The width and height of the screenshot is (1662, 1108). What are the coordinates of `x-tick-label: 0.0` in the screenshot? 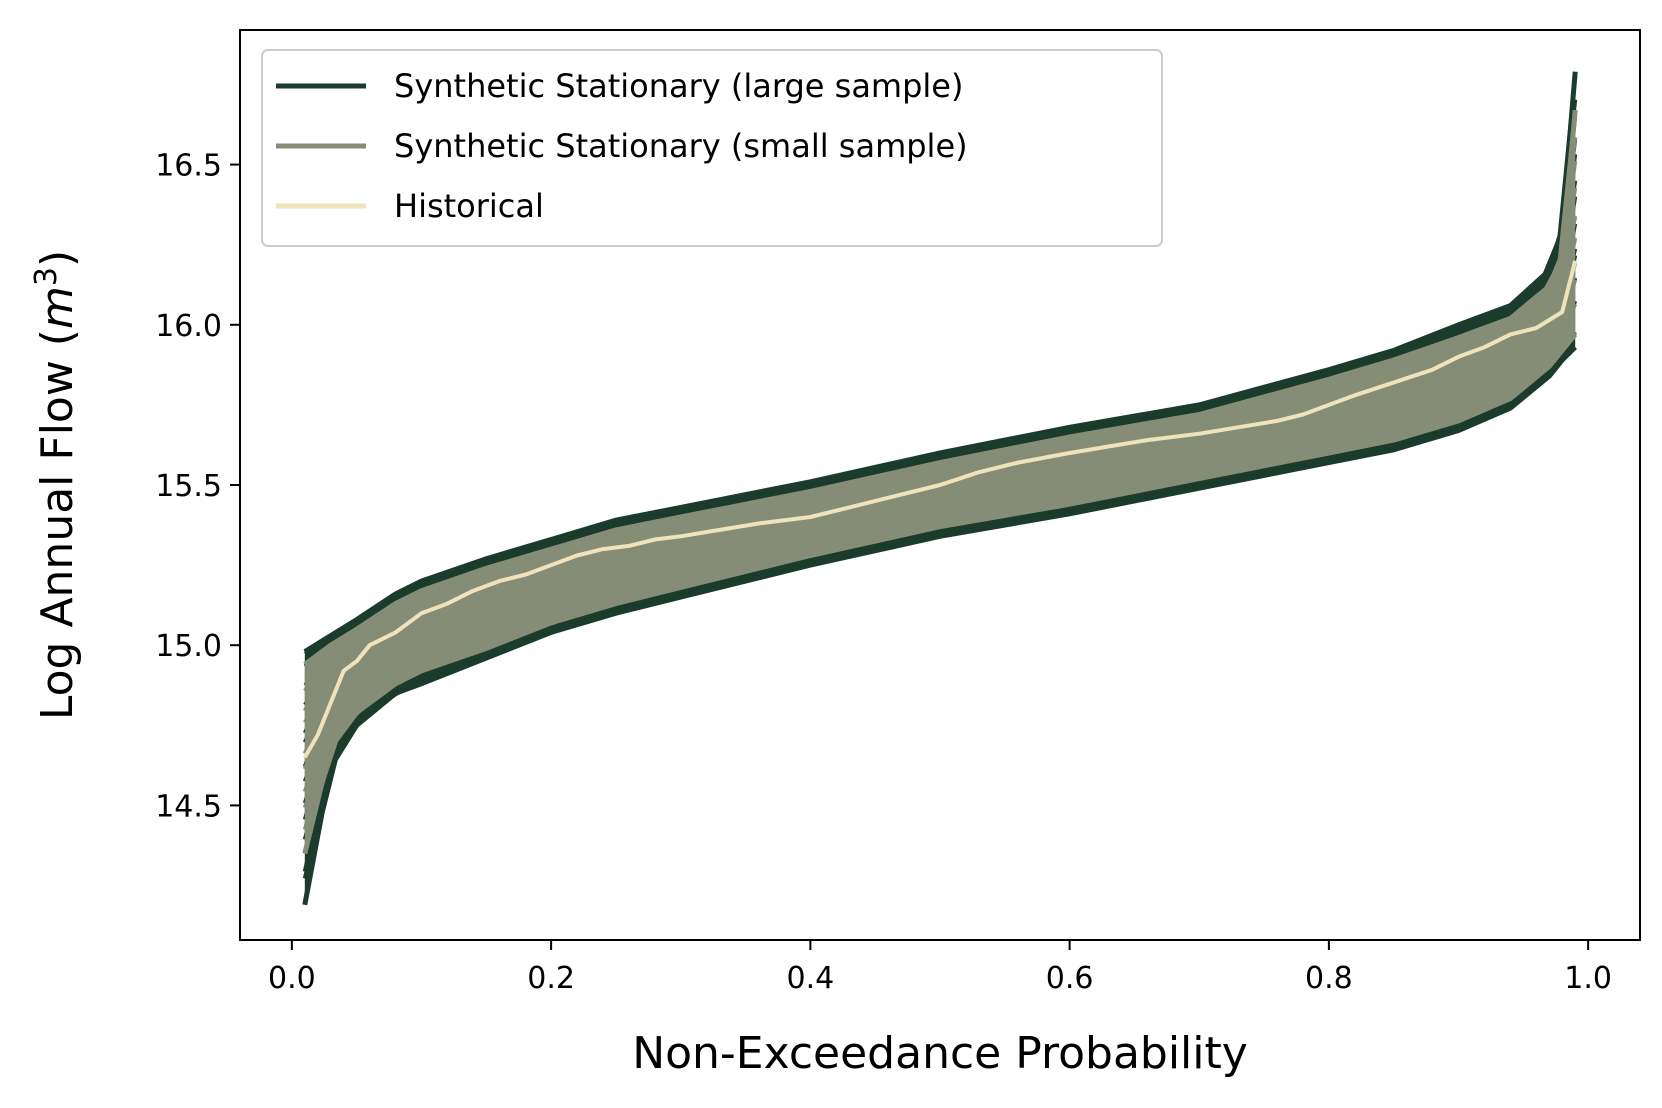 It's located at (292, 978).